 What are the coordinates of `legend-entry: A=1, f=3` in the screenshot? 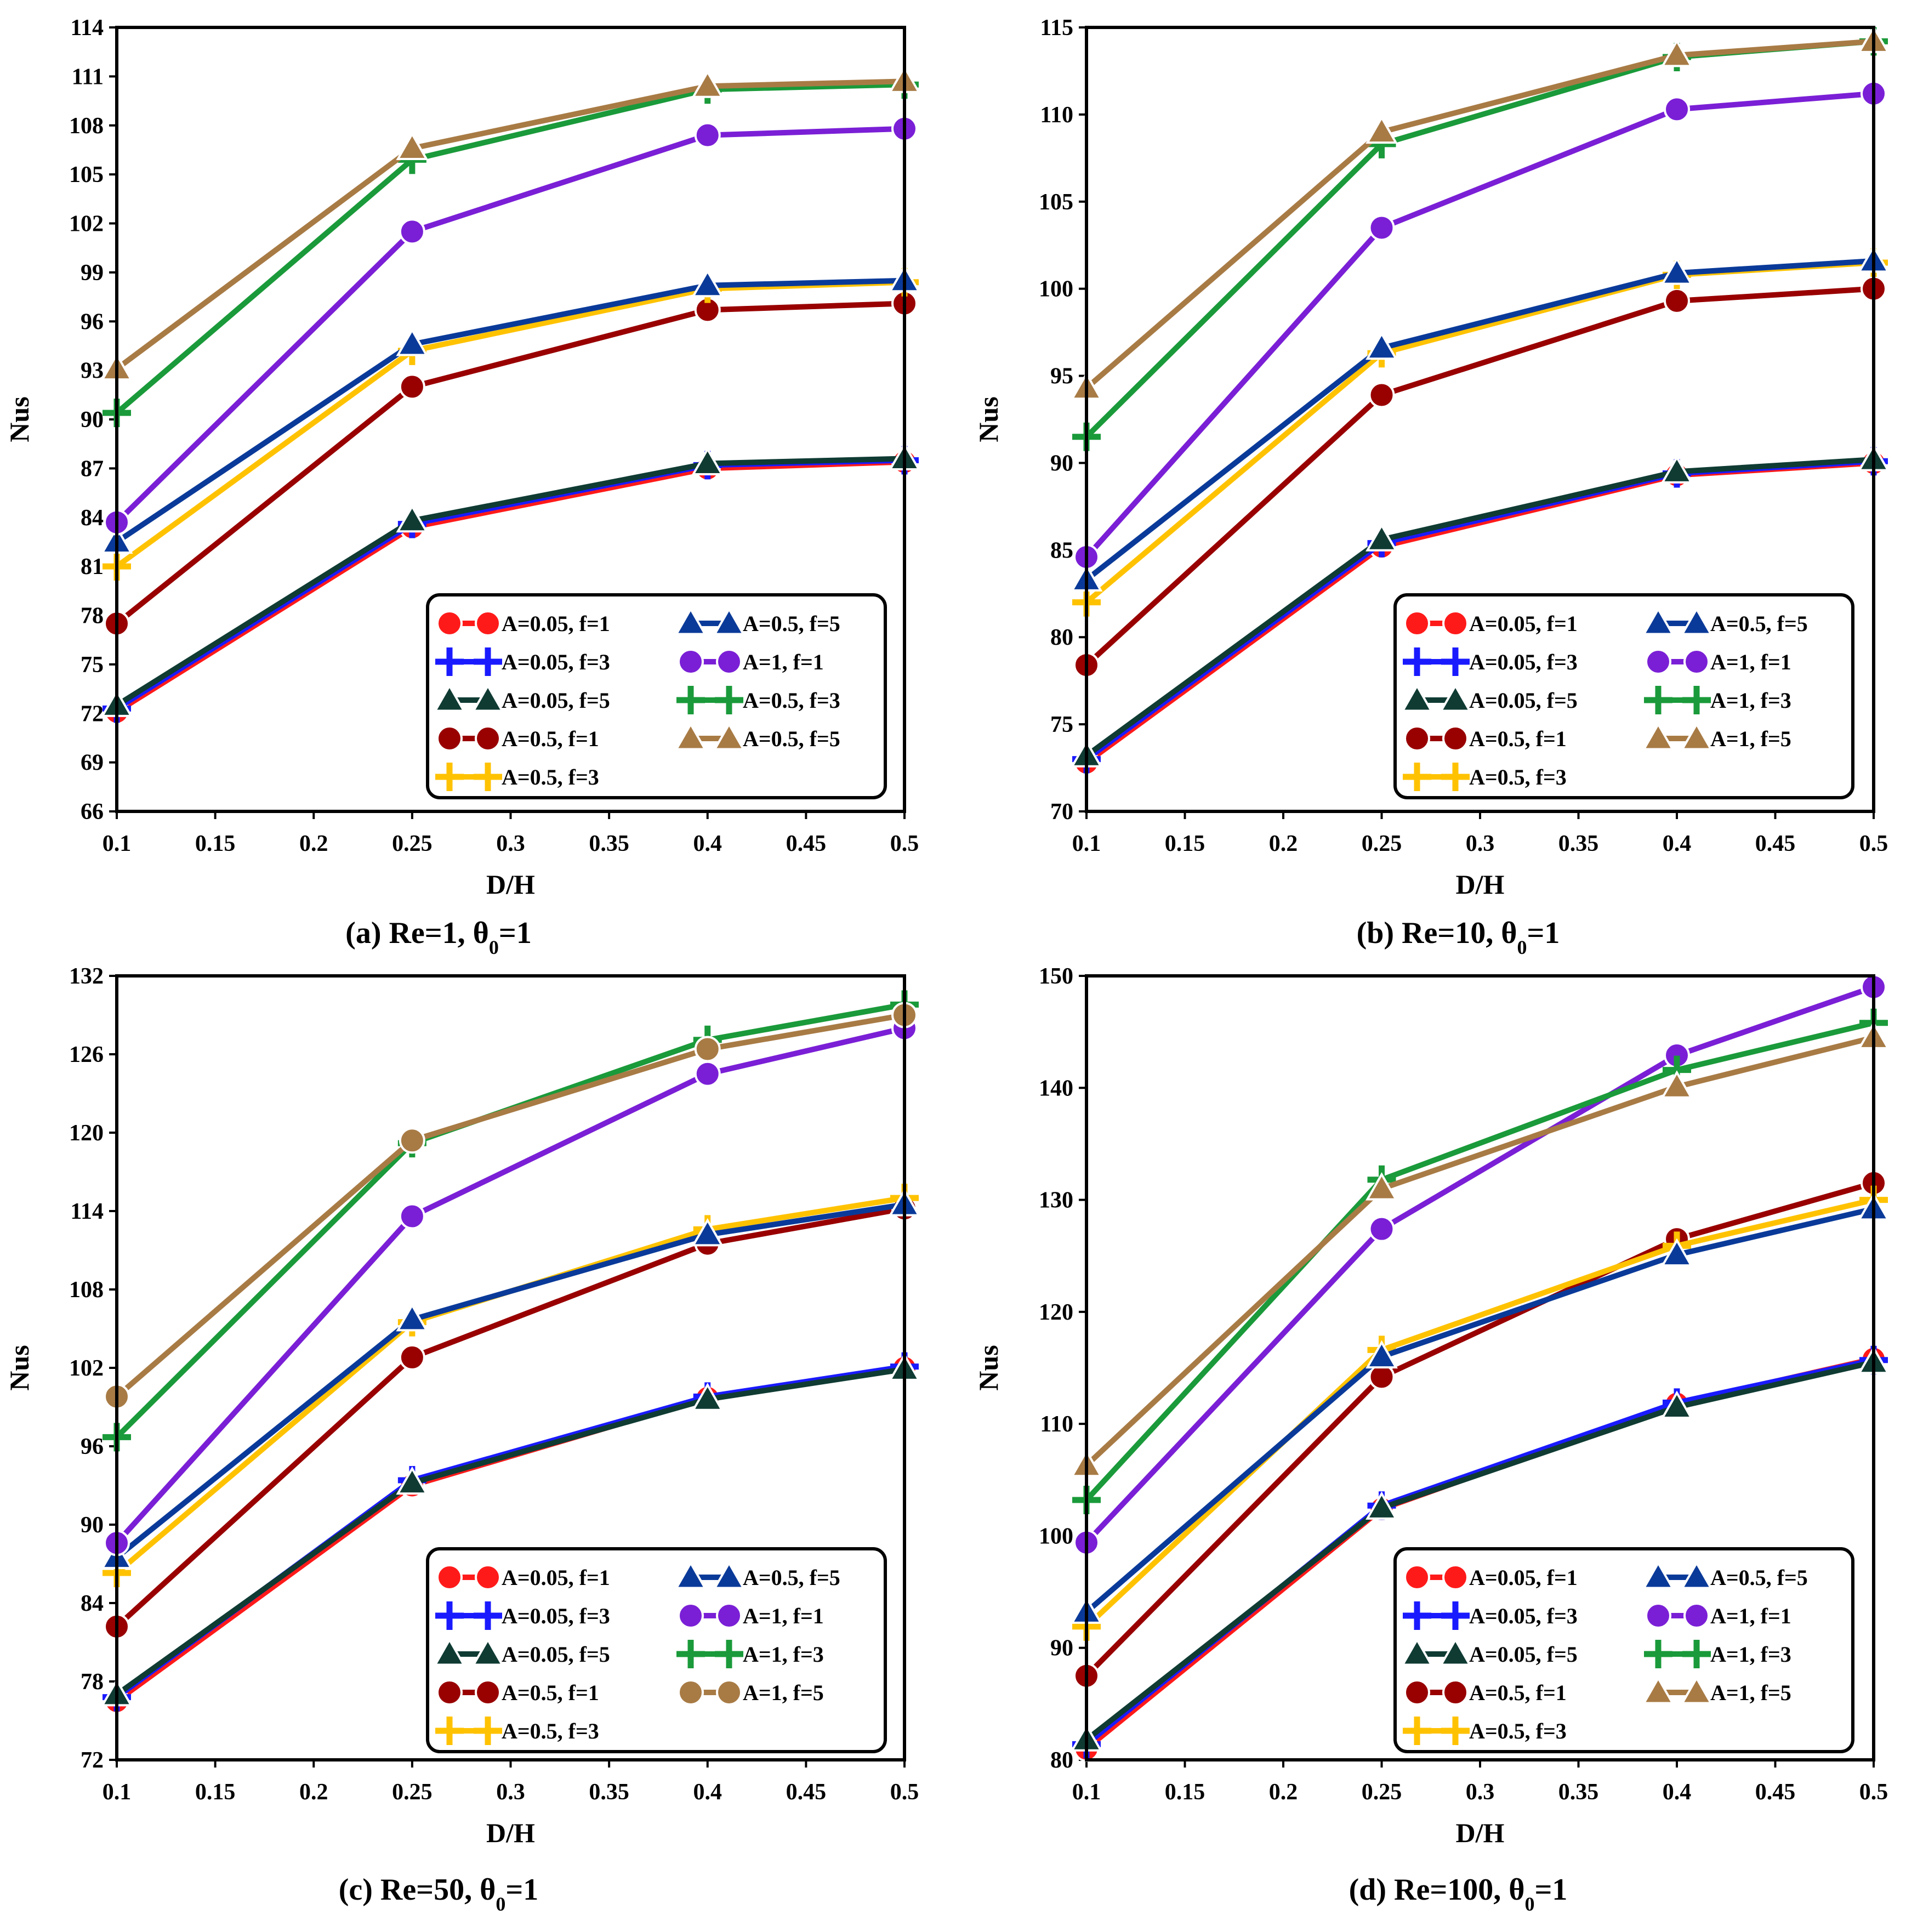 It's located at (1718, 700).